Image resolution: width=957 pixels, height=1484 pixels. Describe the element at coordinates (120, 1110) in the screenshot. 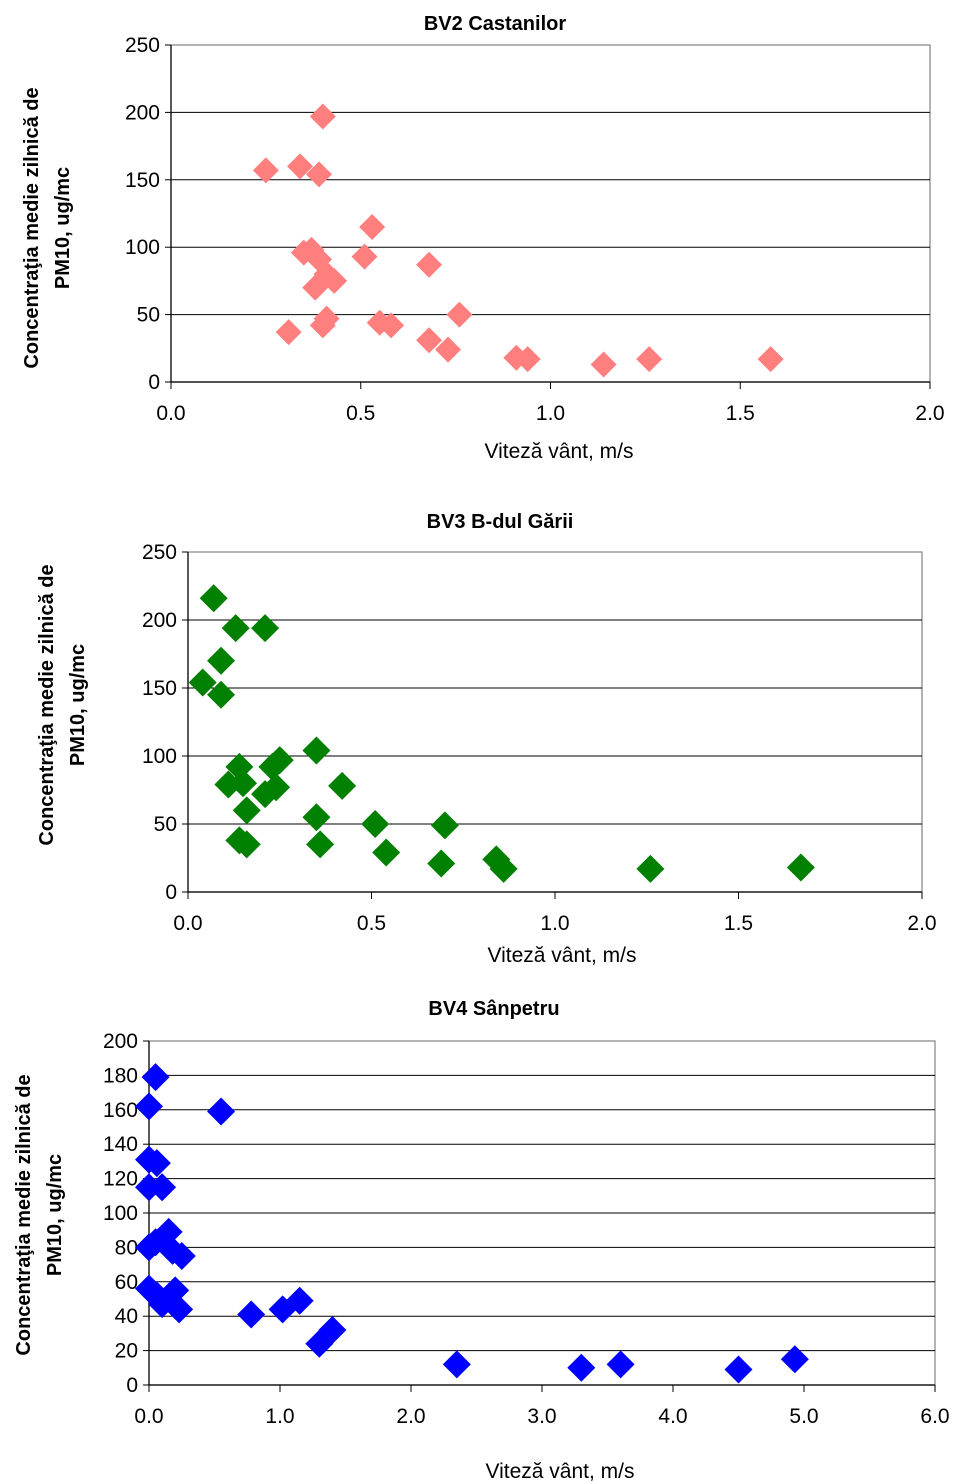

I see `y-tick-label: 160` at that location.